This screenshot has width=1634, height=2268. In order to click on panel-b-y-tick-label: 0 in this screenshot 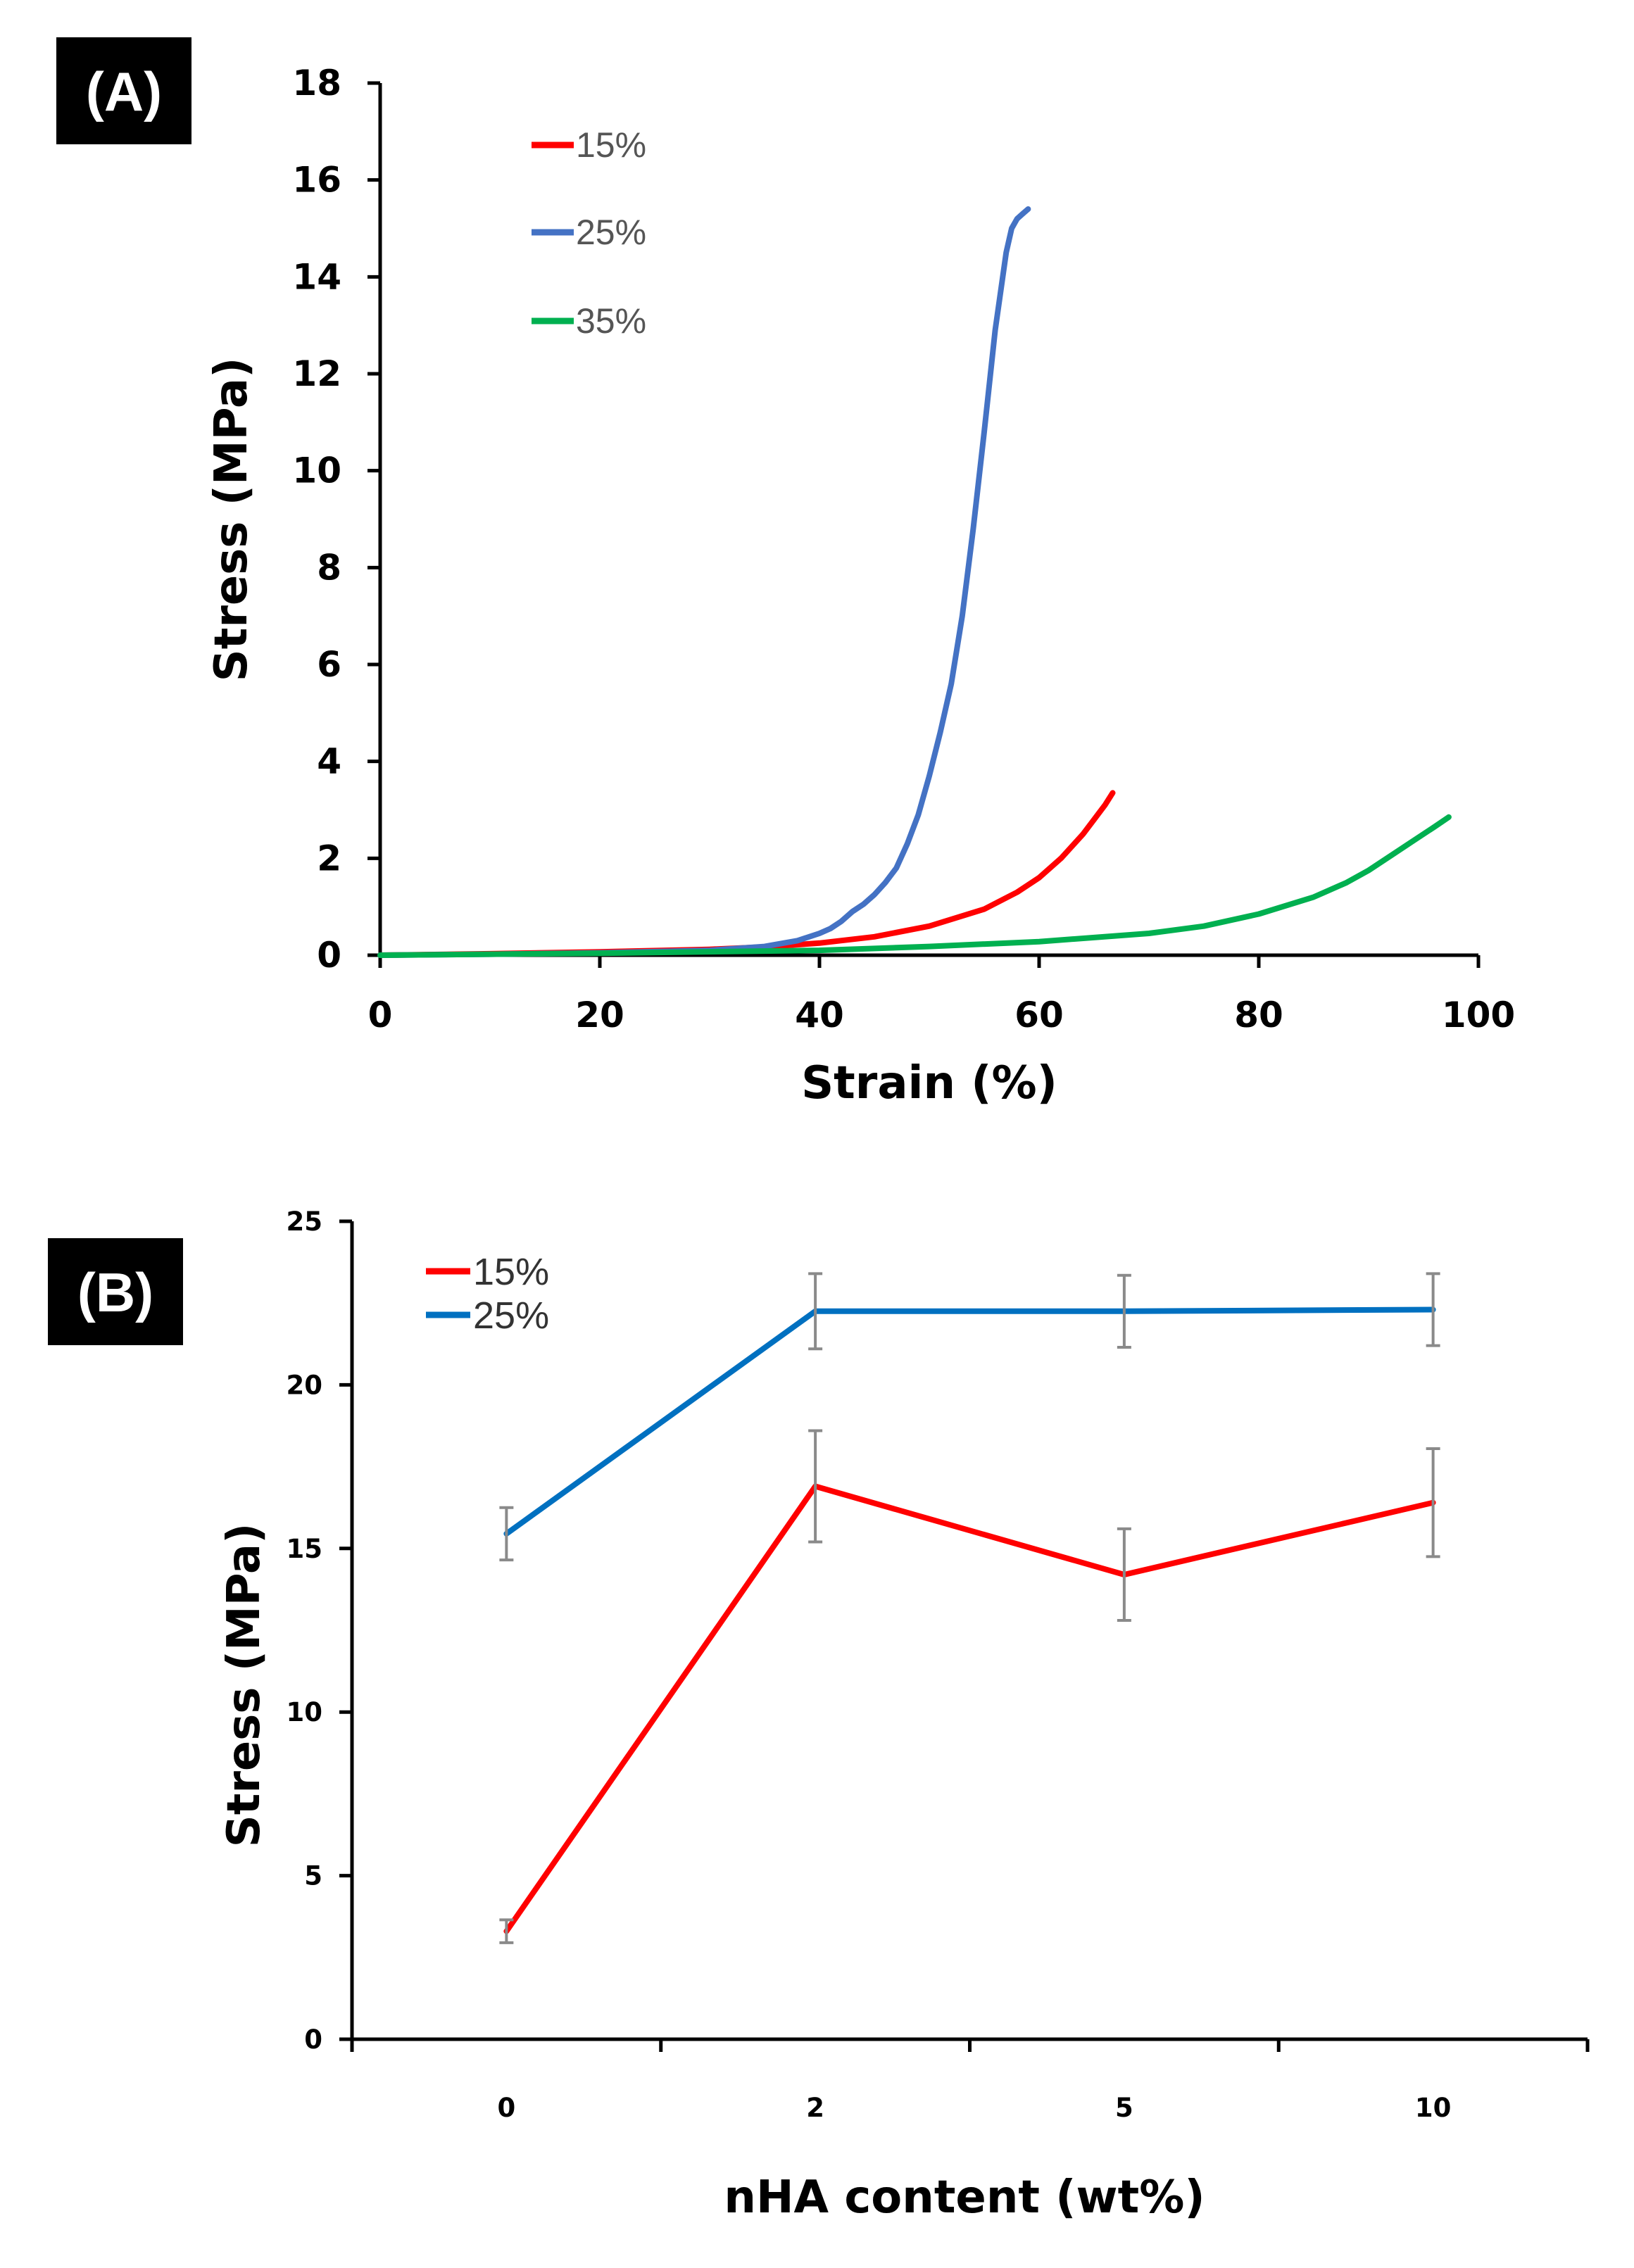, I will do `click(313, 2040)`.